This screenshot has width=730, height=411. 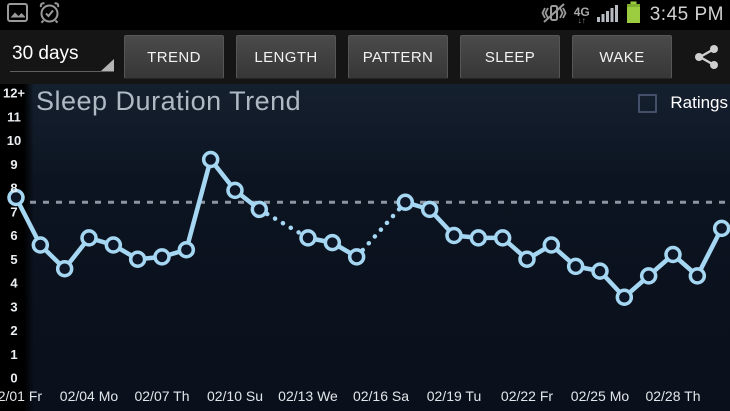 I want to click on toolbar-buttons: TREND LENGTH PATTERN SLEEP WAKE, so click(x=398, y=57).